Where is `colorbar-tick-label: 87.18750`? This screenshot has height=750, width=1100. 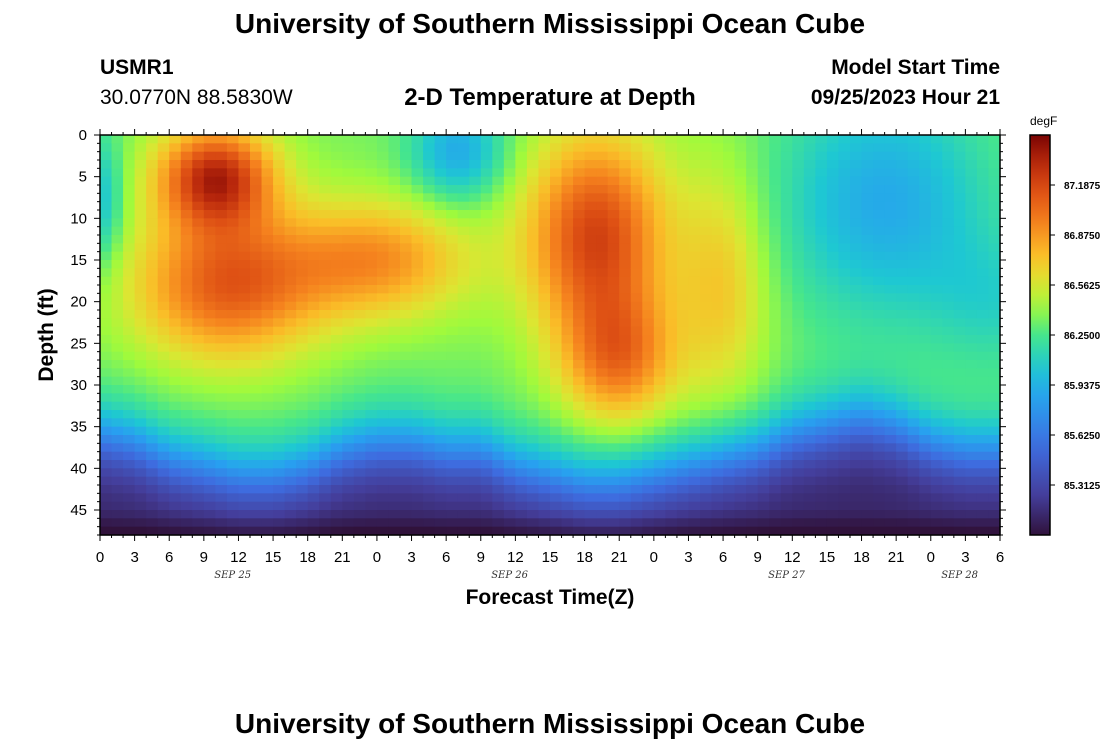 colorbar-tick-label: 87.18750 is located at coordinates (1082, 186).